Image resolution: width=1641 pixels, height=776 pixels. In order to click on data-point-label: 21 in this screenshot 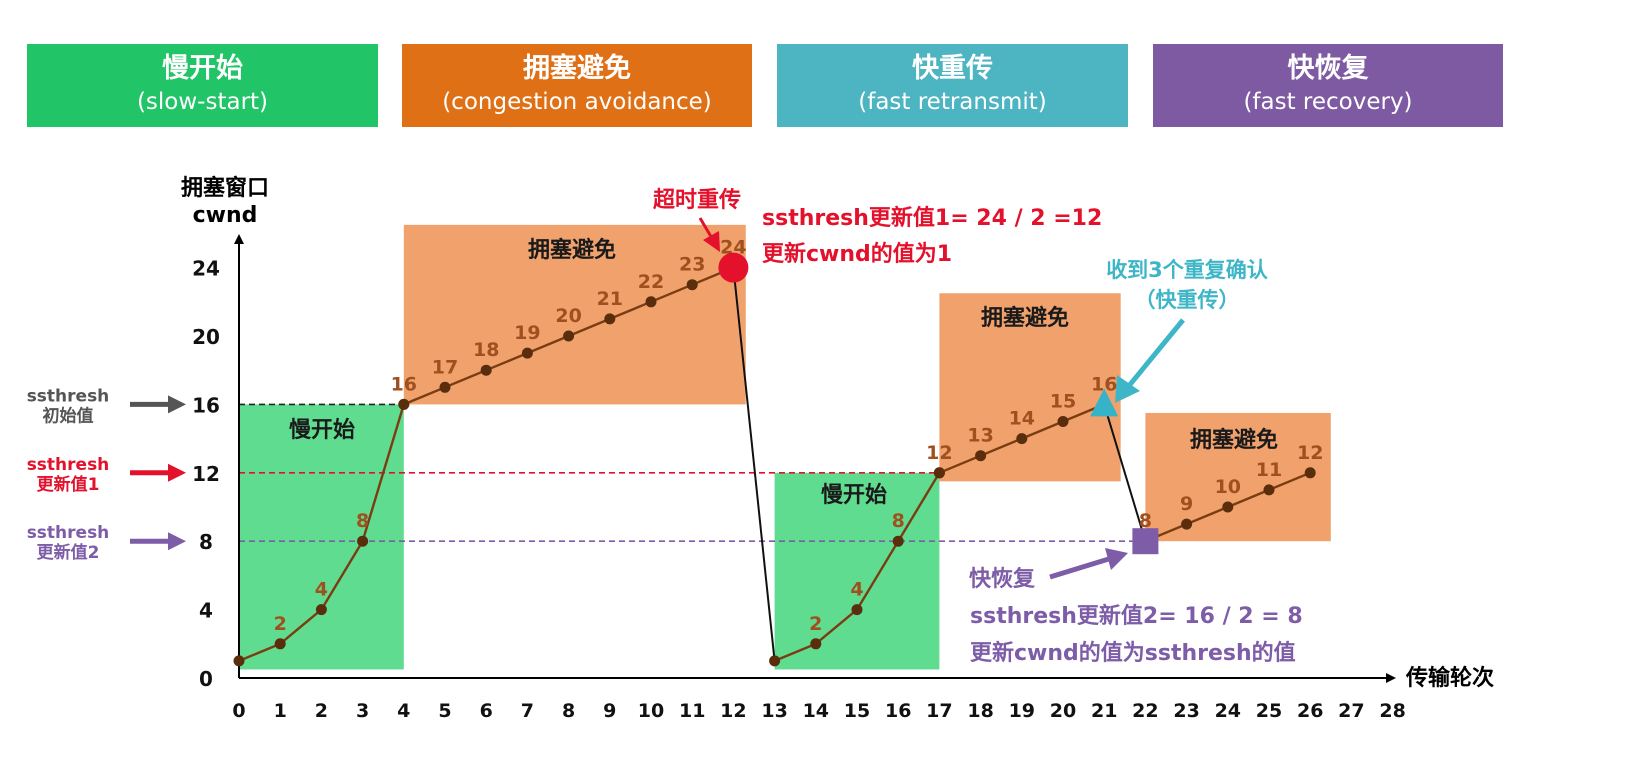, I will do `click(610, 299)`.